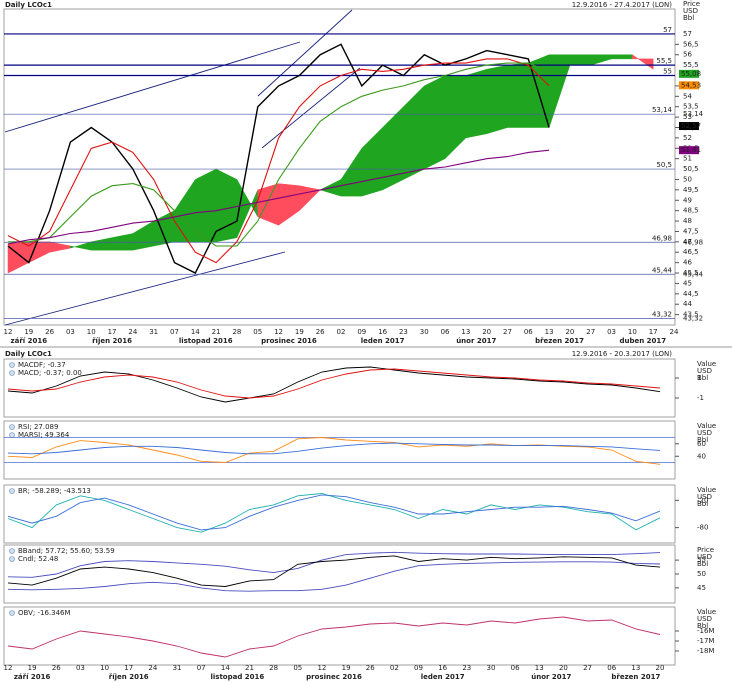 The width and height of the screenshot is (732, 683). I want to click on month-label: listopad 2016, so click(206, 341).